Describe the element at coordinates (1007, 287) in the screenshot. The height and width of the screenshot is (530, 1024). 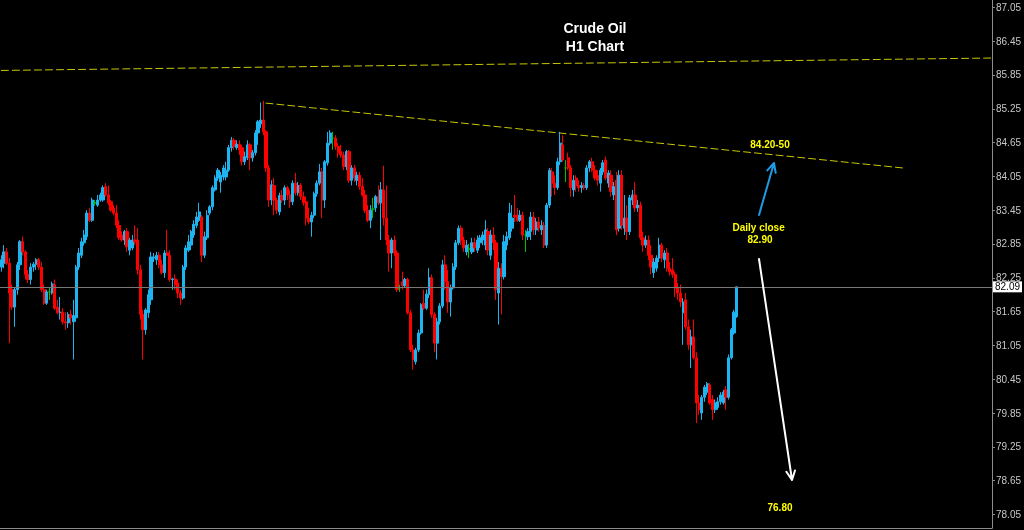
I see `ref-line-label: 82.09` at that location.